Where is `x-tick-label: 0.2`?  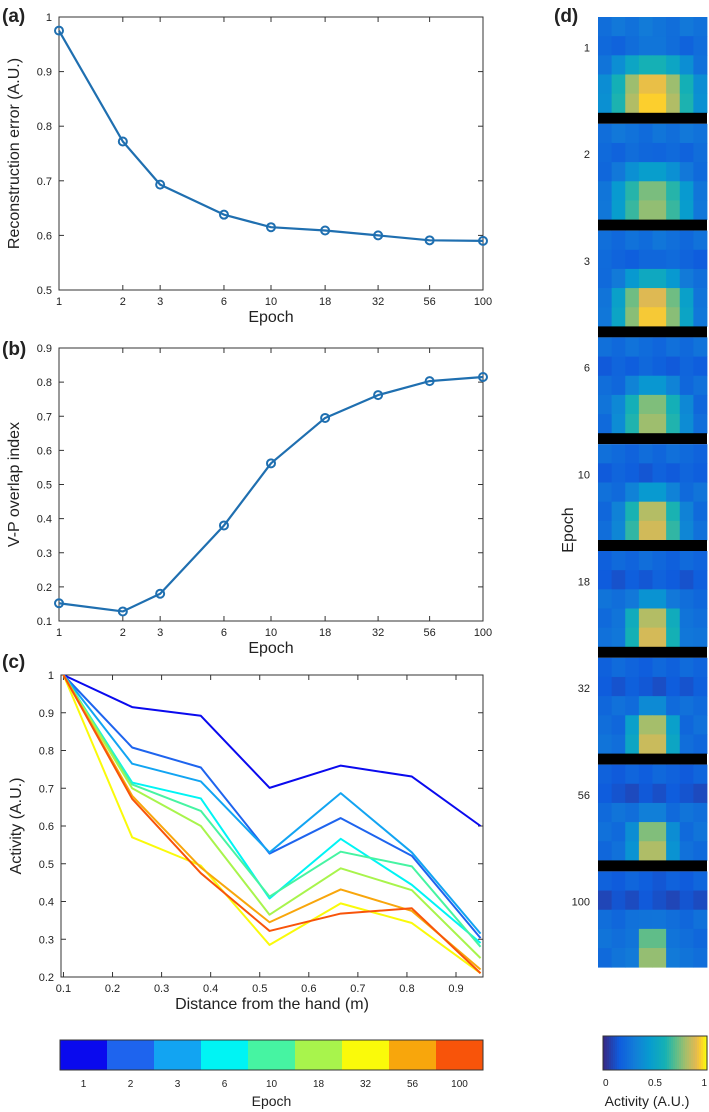
x-tick-label: 0.2 is located at coordinates (112, 989).